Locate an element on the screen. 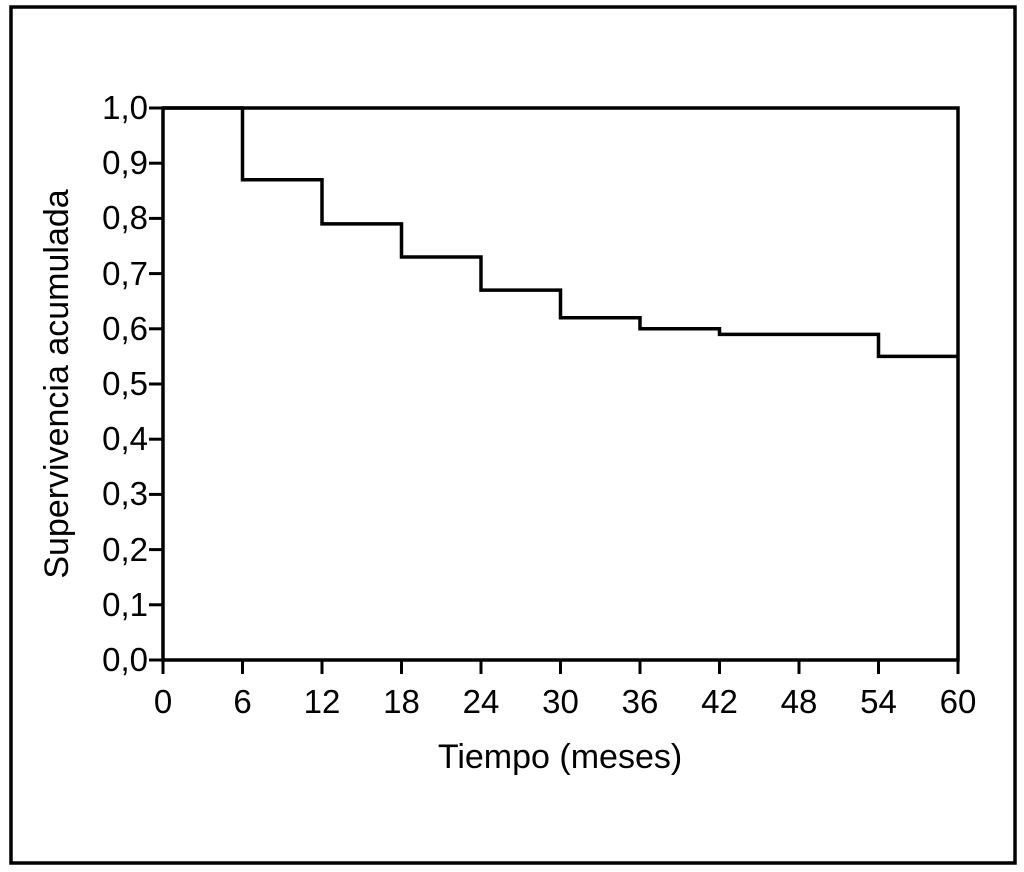  y-axis-title: Supervivencia acumulada is located at coordinates (57, 384).